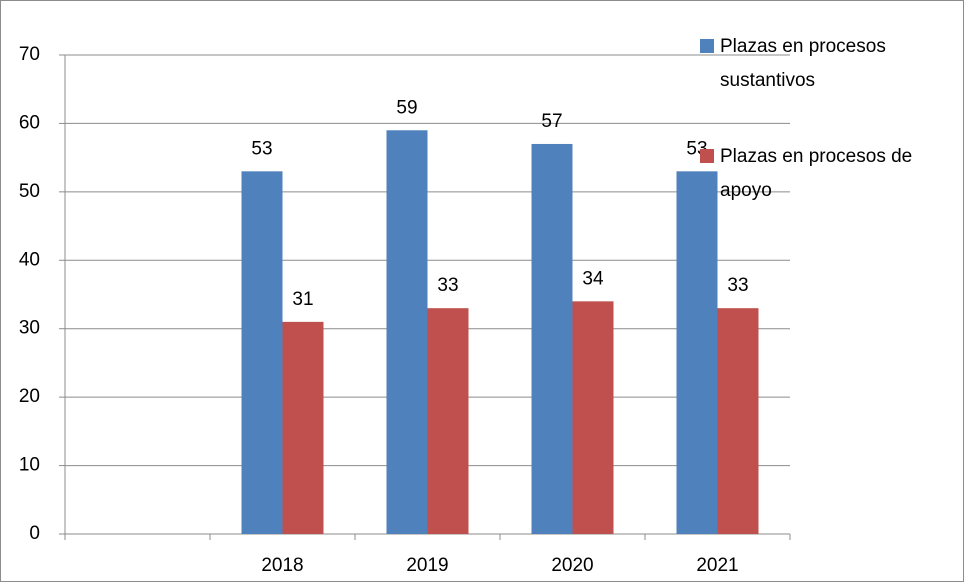  I want to click on legend-label: Plazas en procesos sustantivos, so click(803, 63).